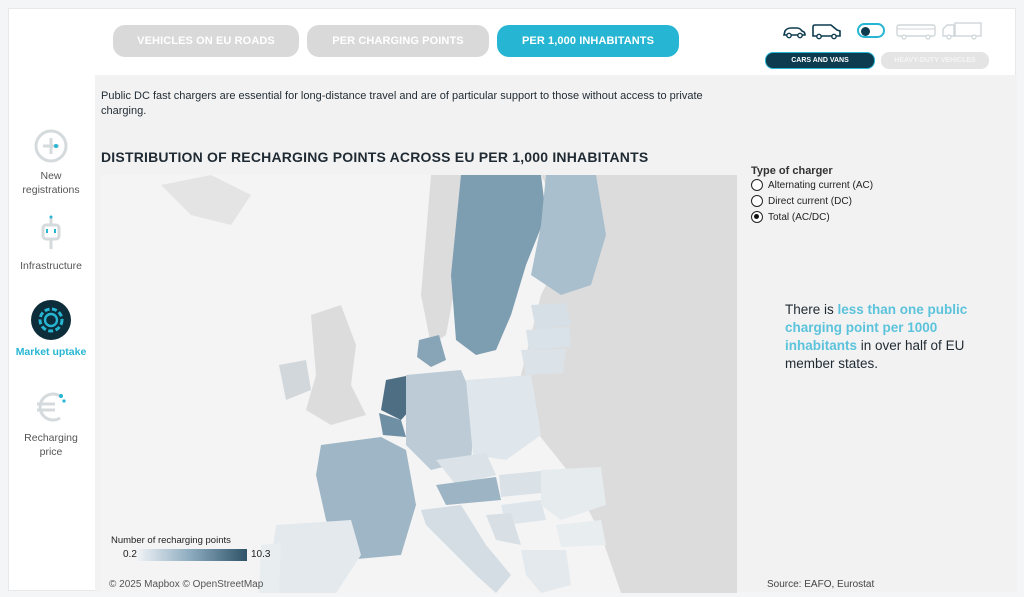  I want to click on sidebar-item-new-registrations: New registrations, so click(51, 162).